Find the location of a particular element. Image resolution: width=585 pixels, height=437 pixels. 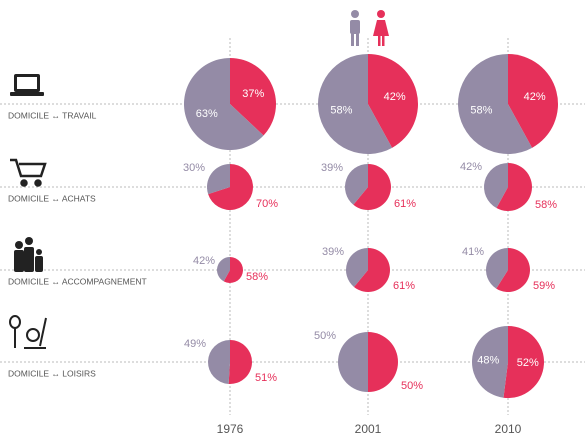

leisure-icon is located at coordinates (28, 332).